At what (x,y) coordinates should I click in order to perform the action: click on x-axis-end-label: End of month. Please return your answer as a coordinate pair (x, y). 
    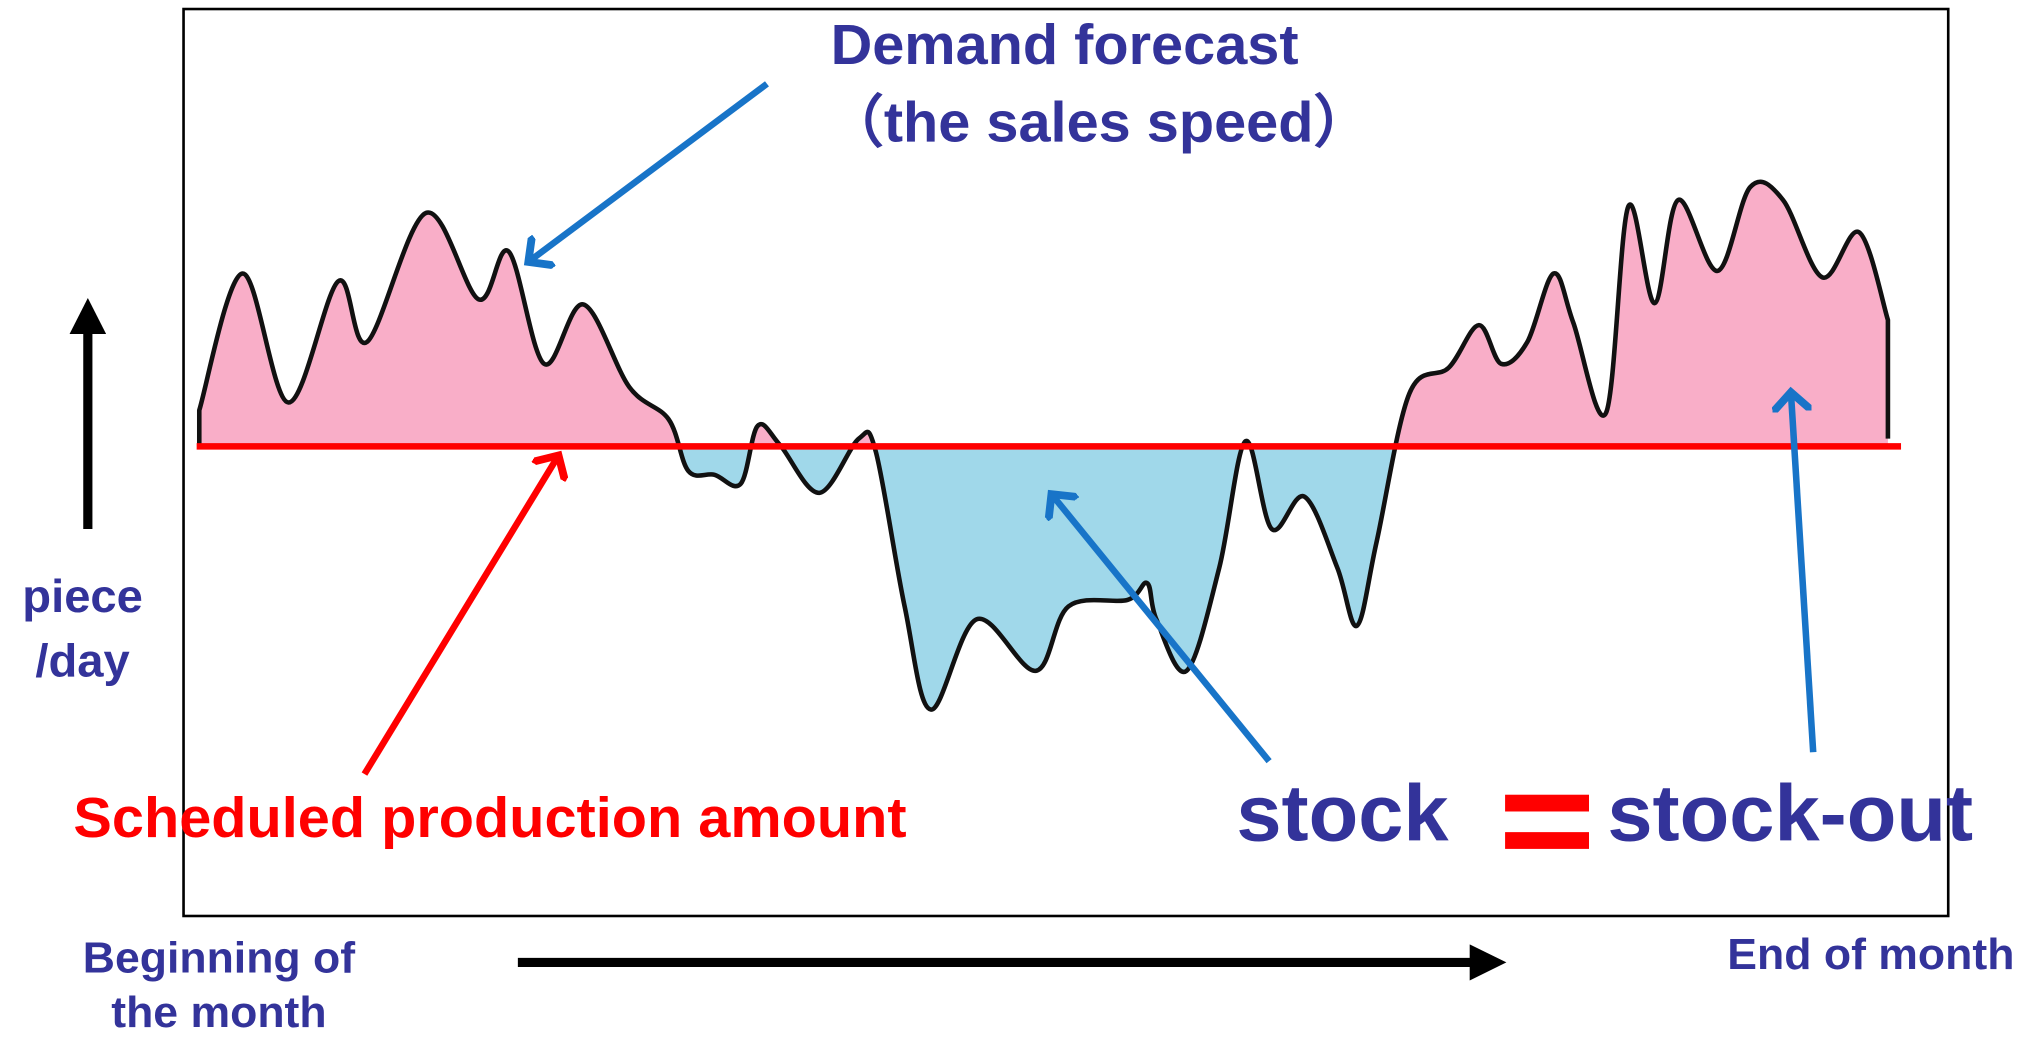
    Looking at the image, I should click on (1870, 954).